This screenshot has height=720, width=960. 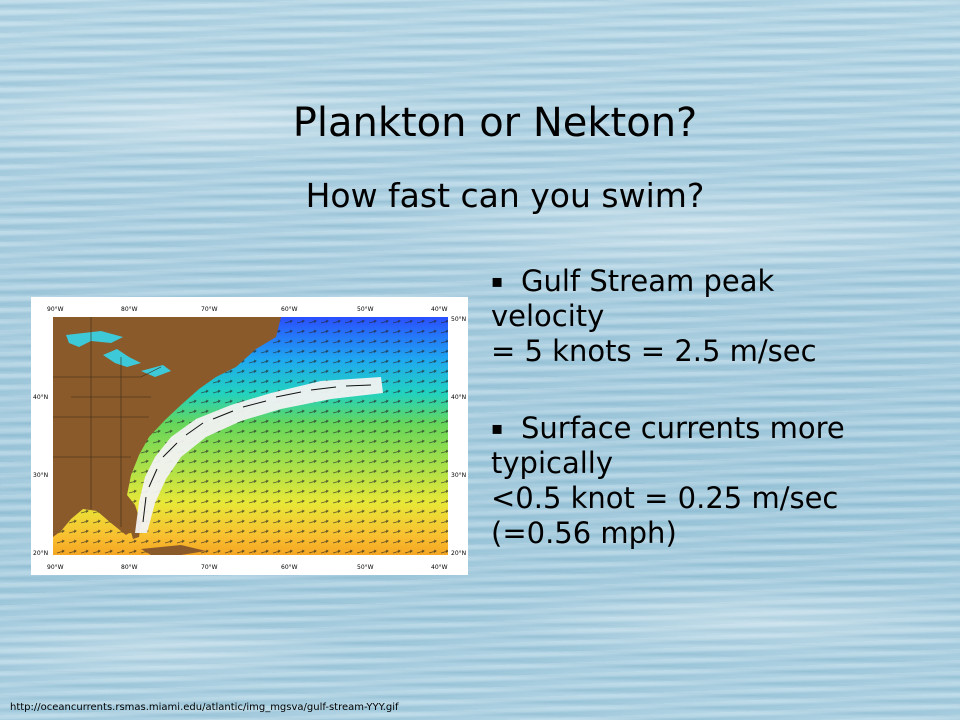 What do you see at coordinates (118, 354) in the screenshot?
I see `great-lakes` at bounding box center [118, 354].